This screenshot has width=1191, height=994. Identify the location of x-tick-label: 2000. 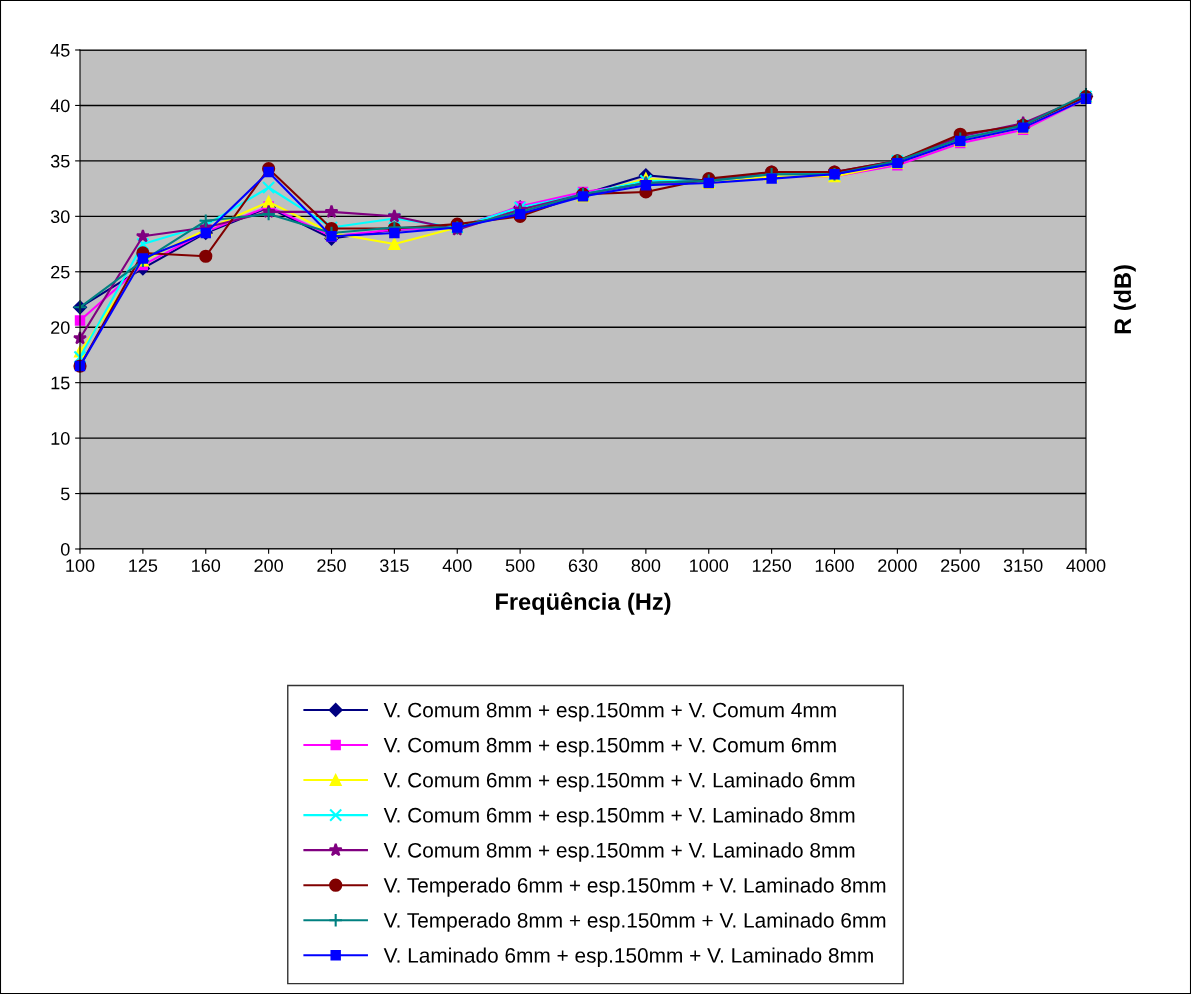
(897, 565).